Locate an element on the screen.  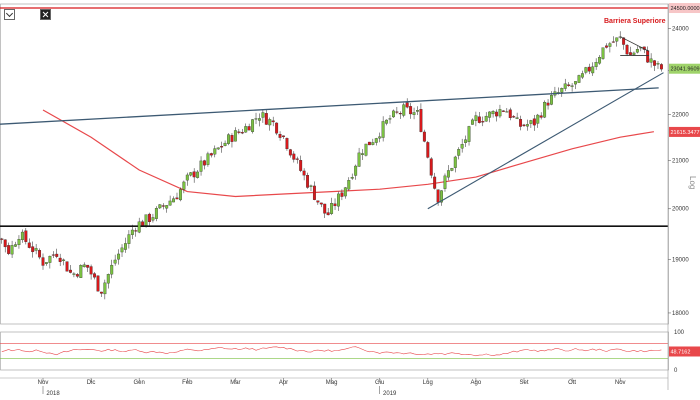
last-price-badge-box is located at coordinates (684, 68).